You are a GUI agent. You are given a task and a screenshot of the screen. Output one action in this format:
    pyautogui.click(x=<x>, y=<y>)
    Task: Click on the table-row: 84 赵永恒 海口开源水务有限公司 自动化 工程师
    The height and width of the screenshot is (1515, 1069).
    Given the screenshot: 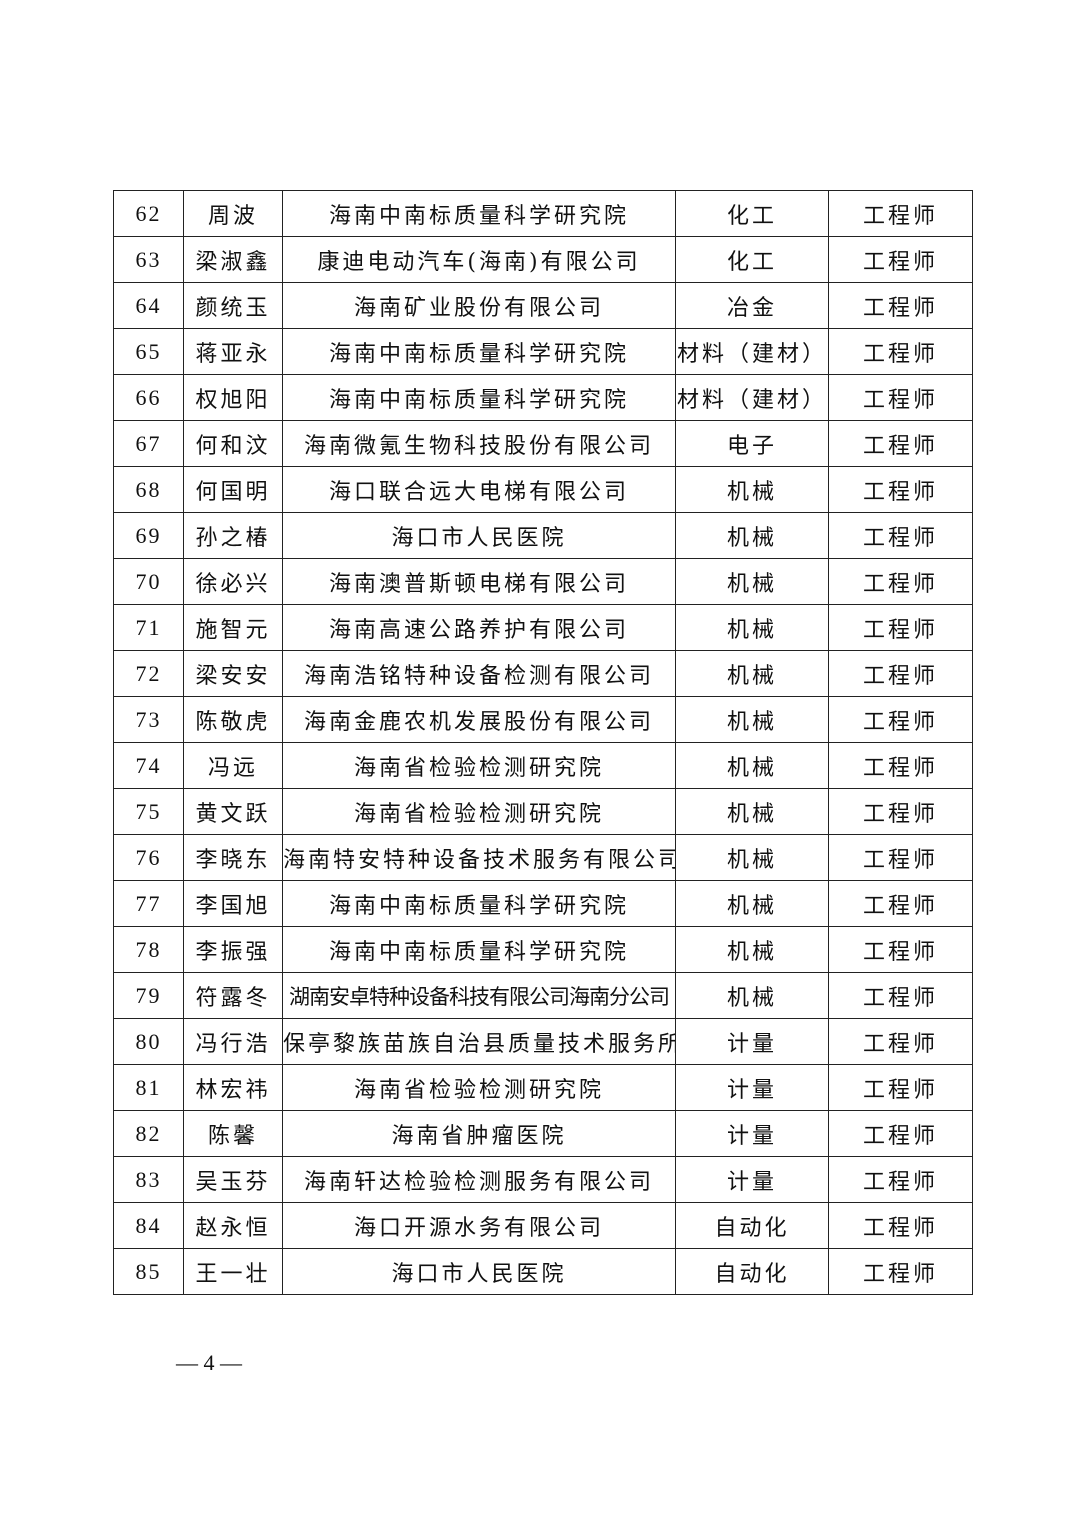 What is the action you would take?
    pyautogui.click(x=543, y=1225)
    